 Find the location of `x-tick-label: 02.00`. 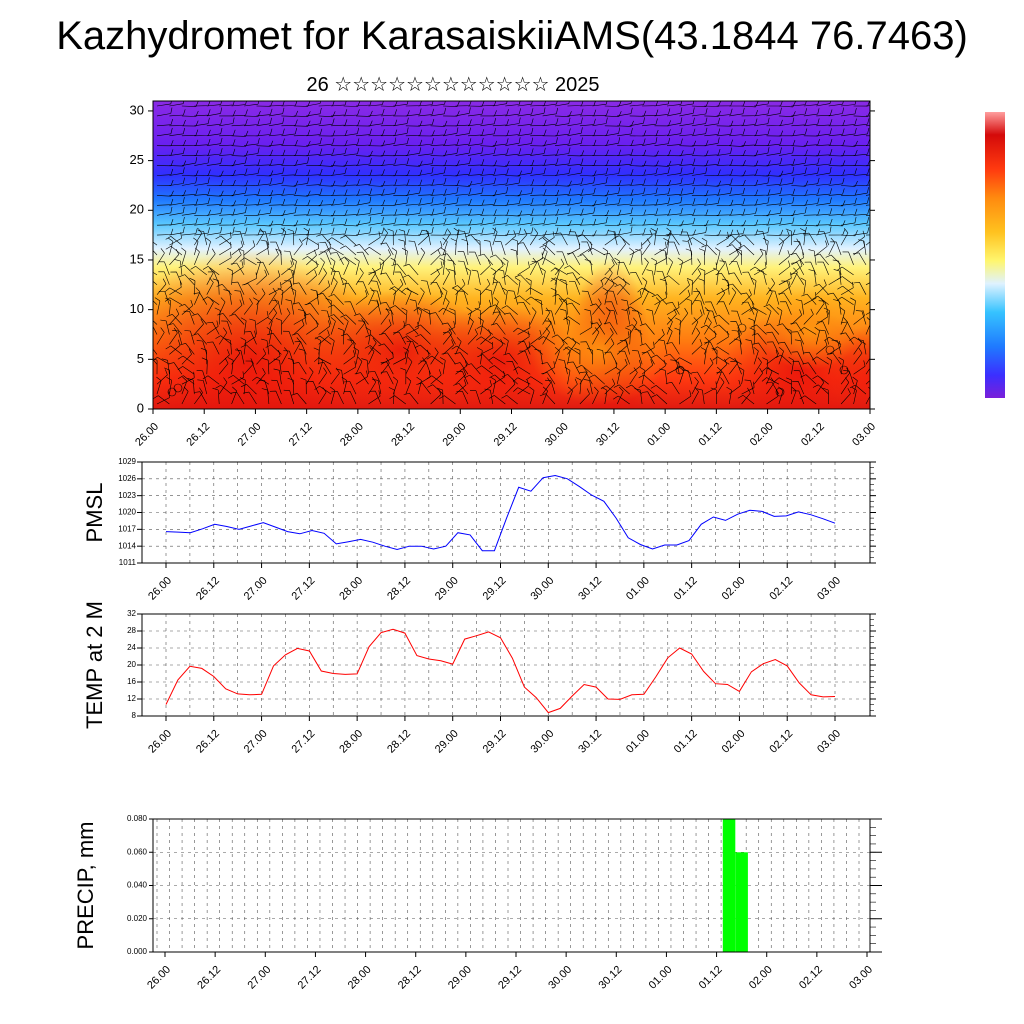

x-tick-label: 02.00 is located at coordinates (761, 978).